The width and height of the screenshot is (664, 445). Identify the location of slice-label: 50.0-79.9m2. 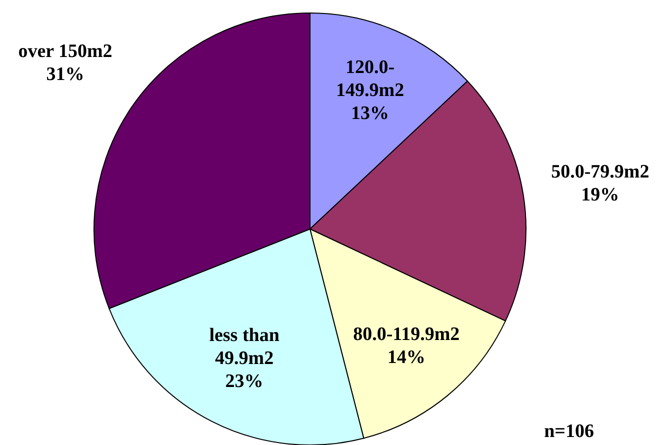
(600, 171).